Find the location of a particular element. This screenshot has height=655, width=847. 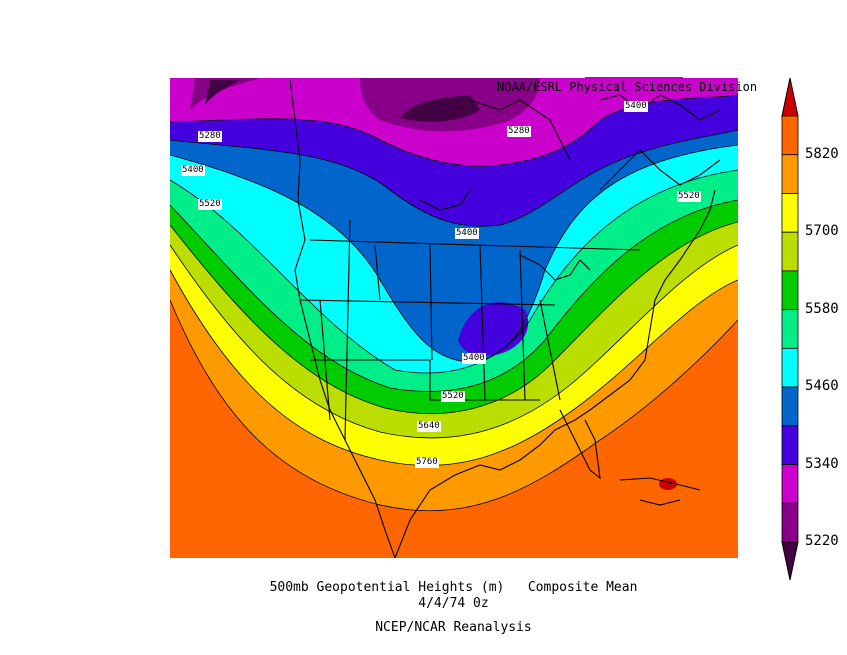

colorbar is located at coordinates (790, 329).